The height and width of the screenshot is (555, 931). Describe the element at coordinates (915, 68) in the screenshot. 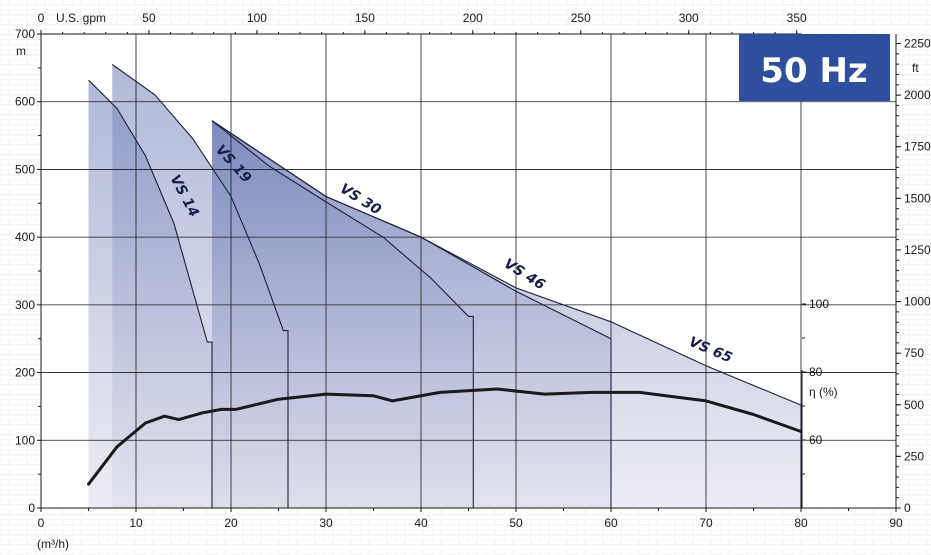

I see `right-axis-unit: ft` at that location.